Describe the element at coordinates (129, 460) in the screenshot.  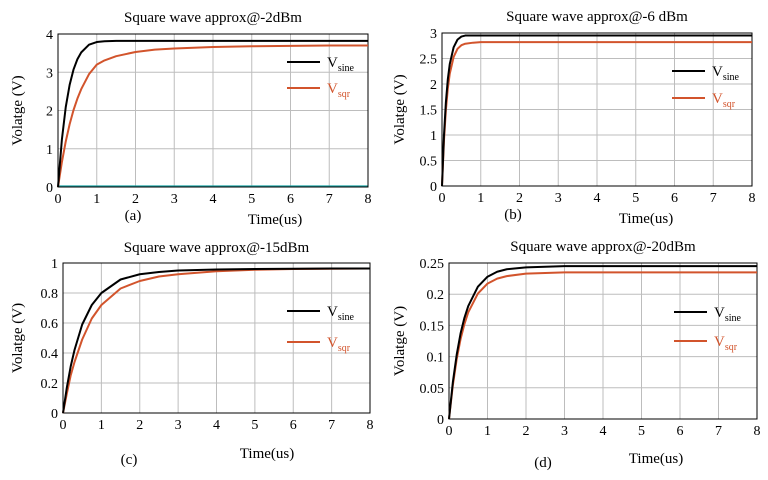
I see `panel-label: (c)` at that location.